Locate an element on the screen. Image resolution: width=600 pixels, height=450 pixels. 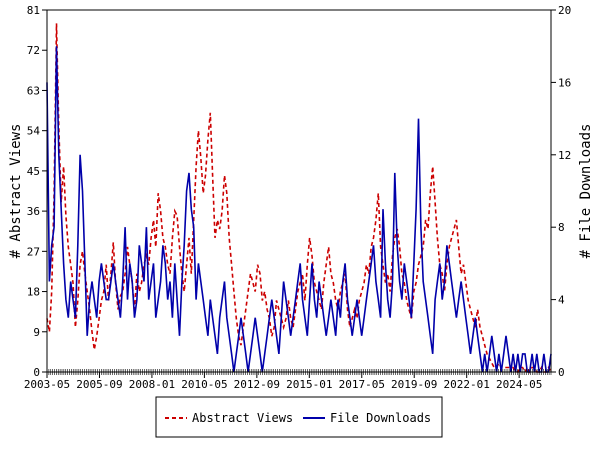
y-tick-label-left: 45 is located at coordinates (33, 171).